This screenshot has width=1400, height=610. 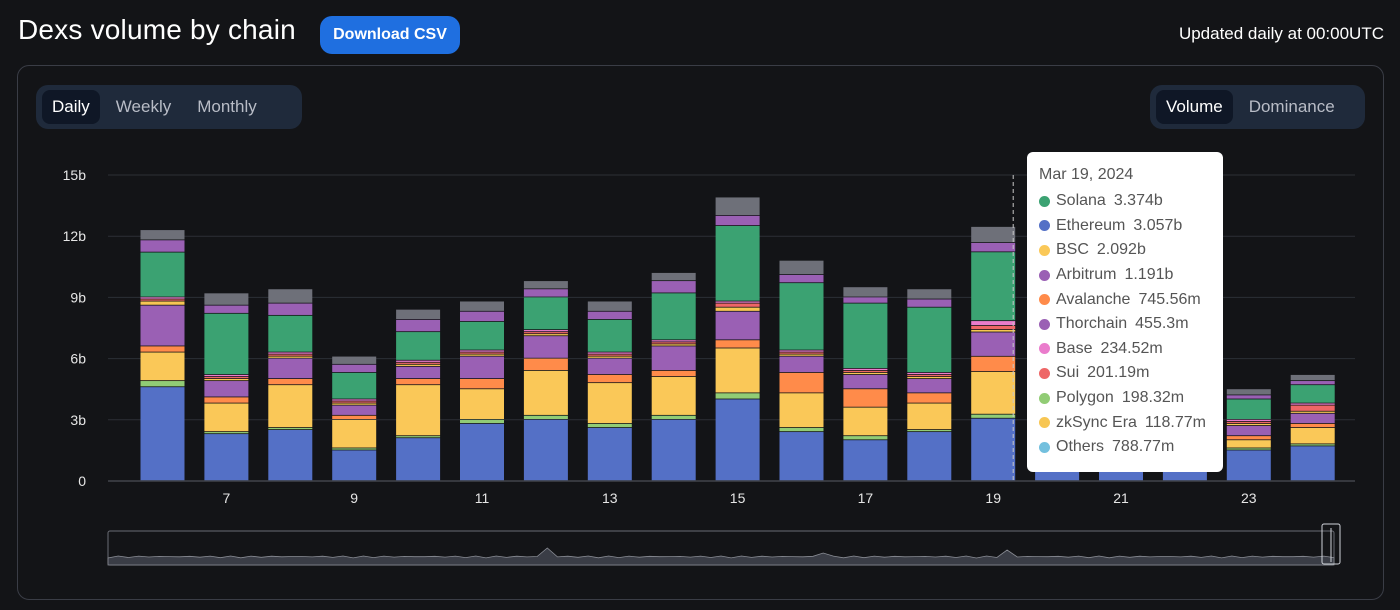 I want to click on tooltip-series-value: 118.77m, so click(x=1175, y=422).